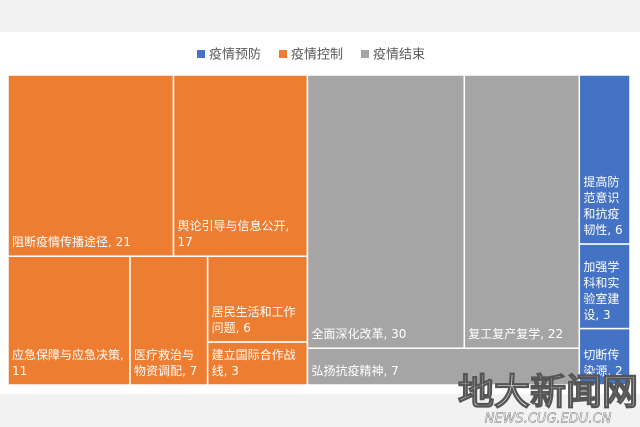 Image resolution: width=640 pixels, height=427 pixels. What do you see at coordinates (317, 55) in the screenshot?
I see `legend-label: 疫情控制` at bounding box center [317, 55].